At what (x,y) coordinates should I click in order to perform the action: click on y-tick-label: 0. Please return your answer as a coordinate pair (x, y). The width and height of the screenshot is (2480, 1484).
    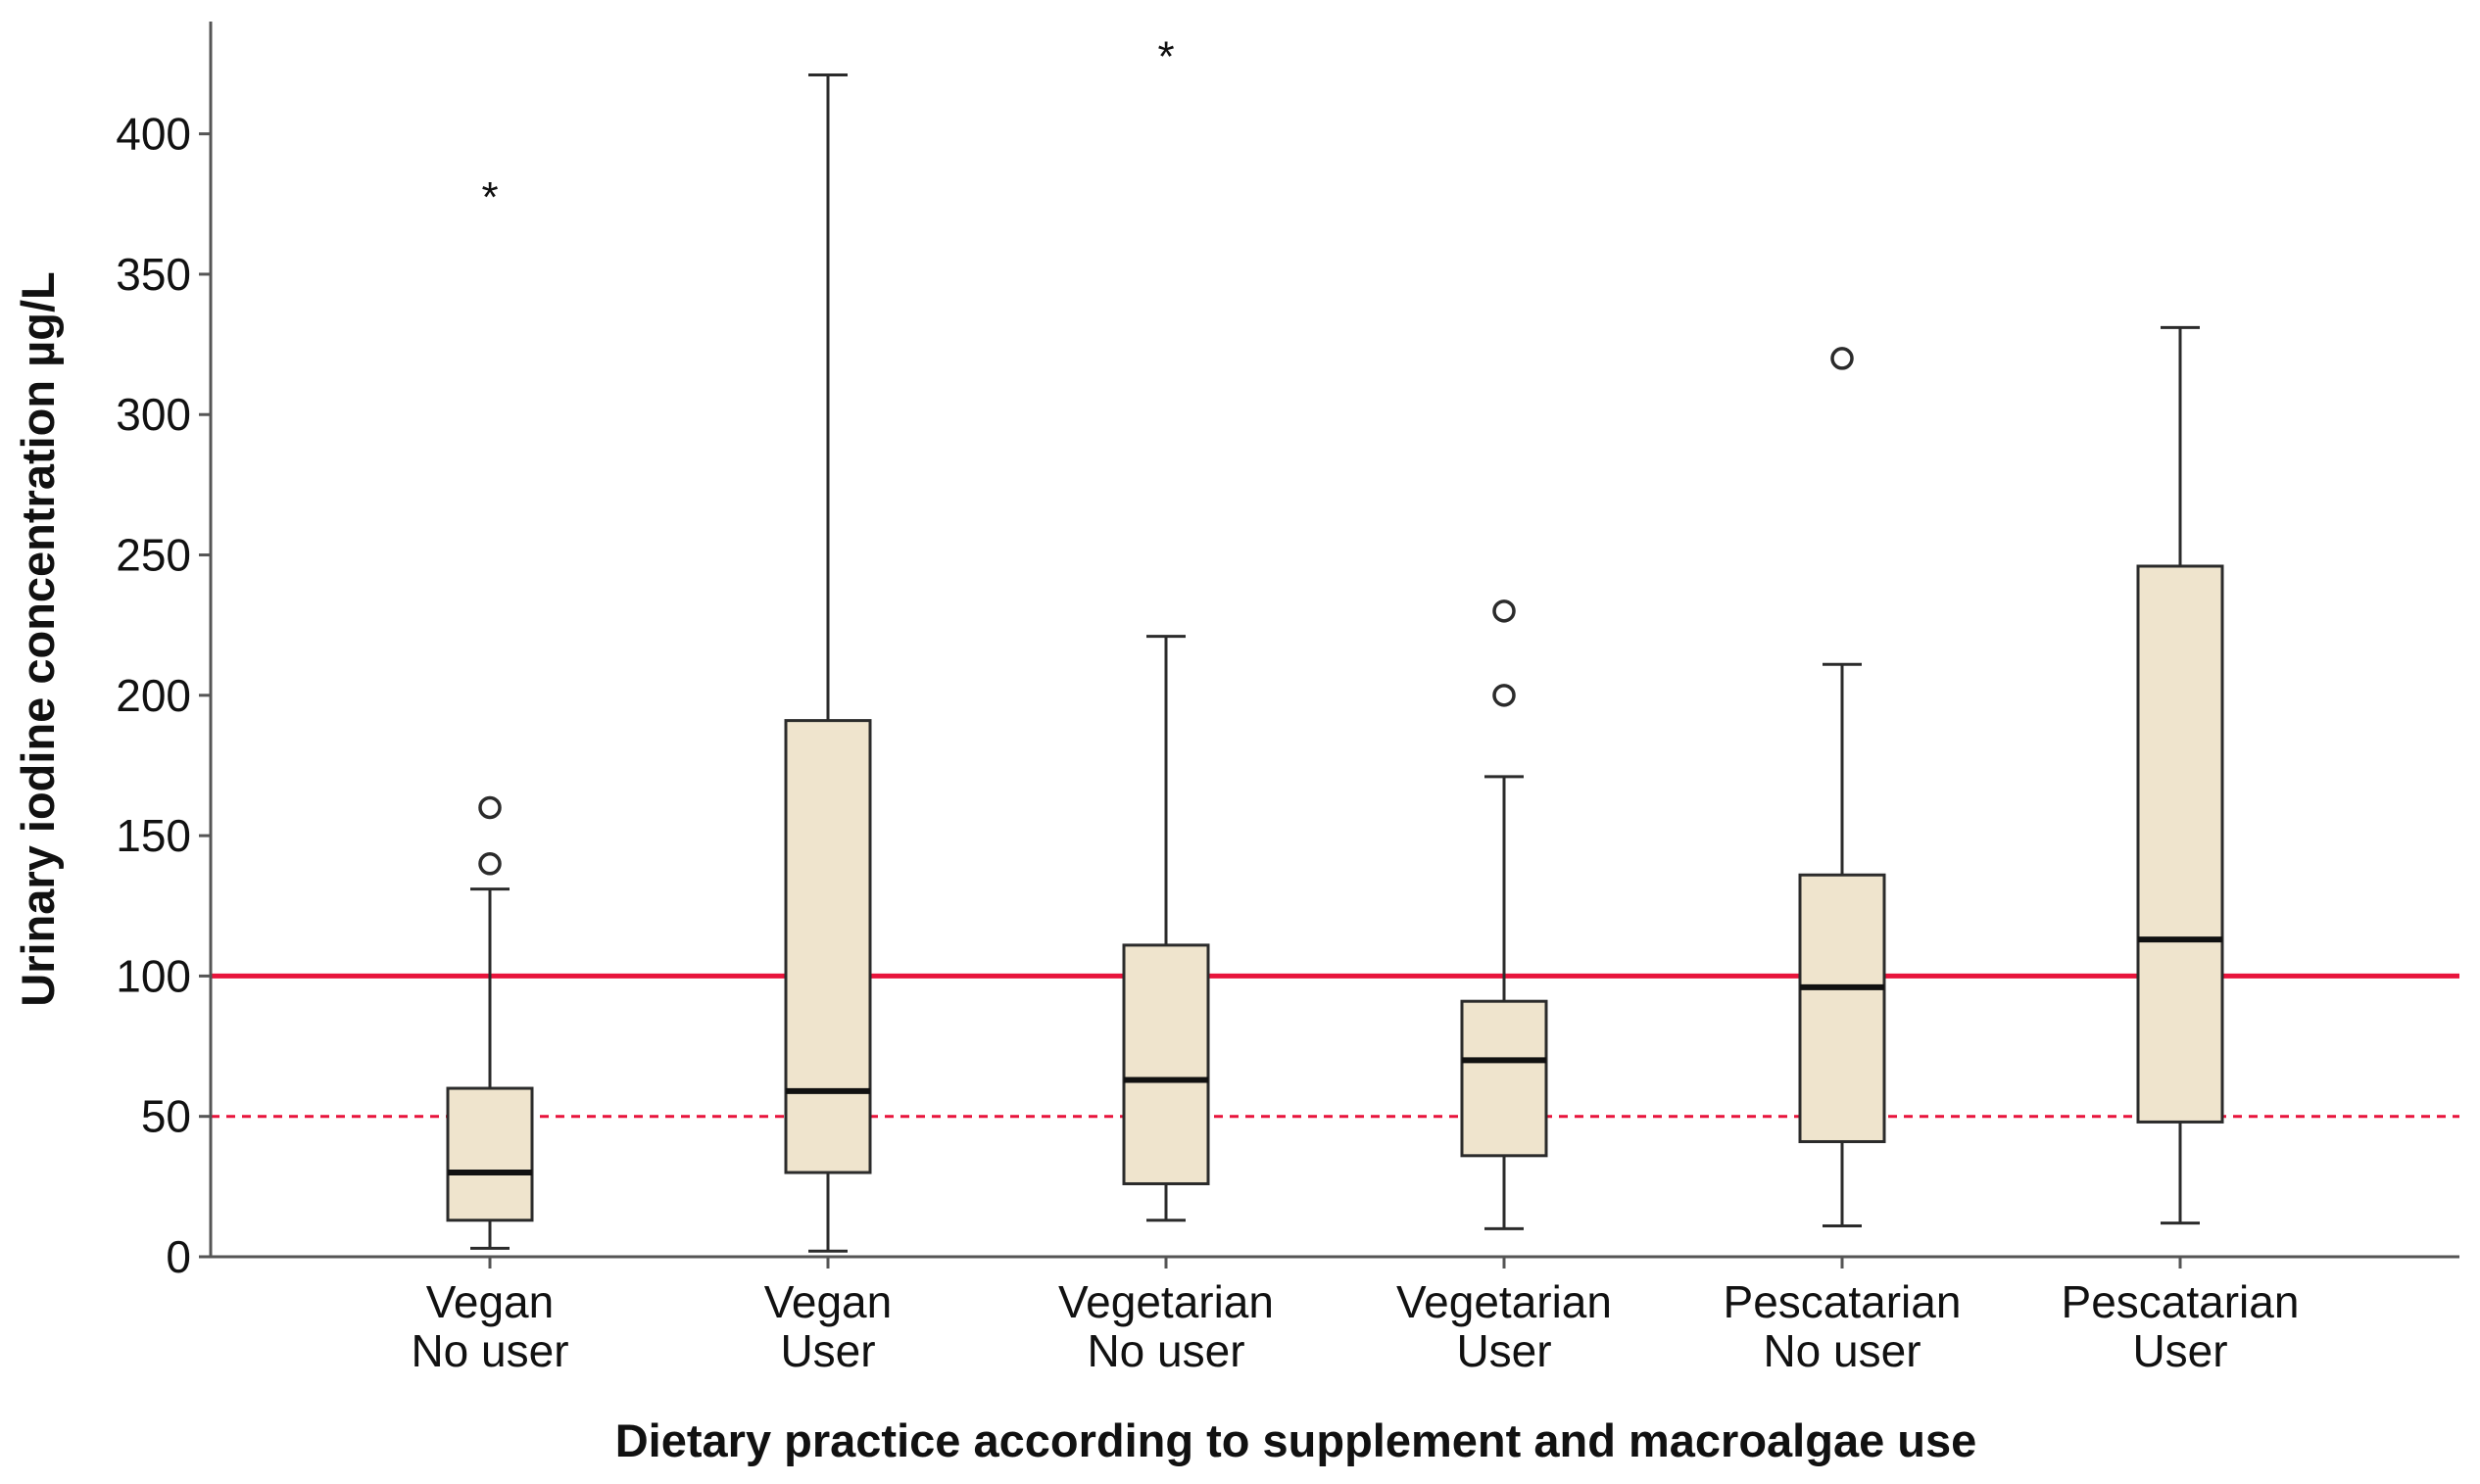
    Looking at the image, I should click on (178, 1256).